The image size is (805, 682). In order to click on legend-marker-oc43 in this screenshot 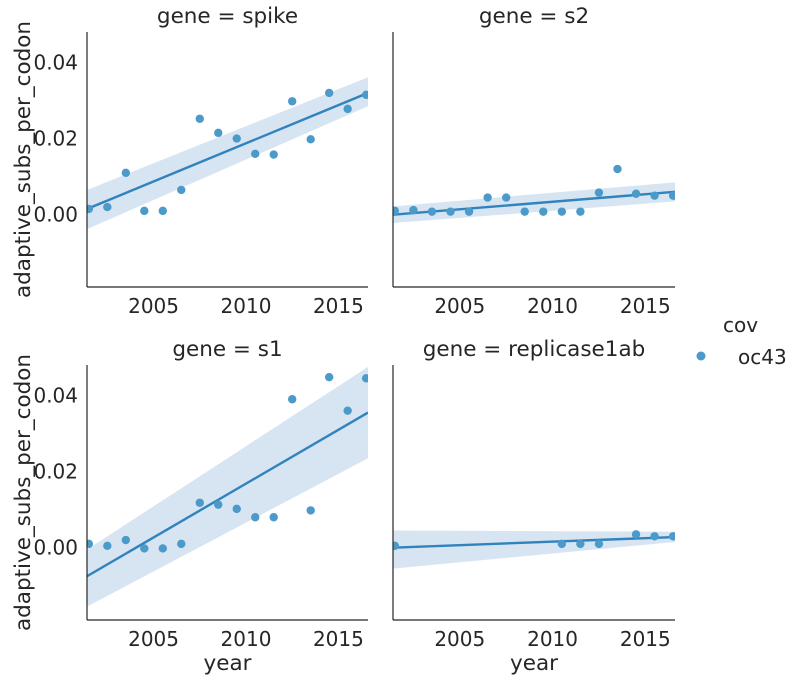, I will do `click(701, 356)`.